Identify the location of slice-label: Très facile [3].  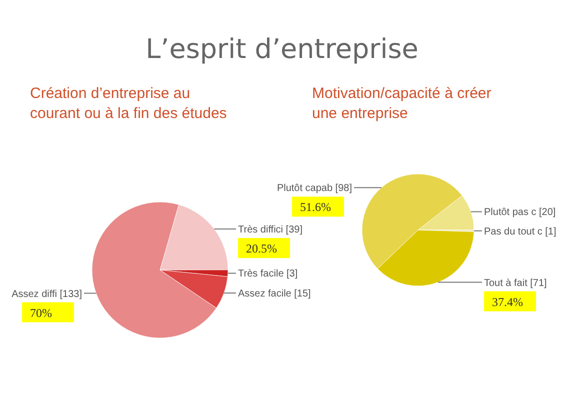
(268, 274).